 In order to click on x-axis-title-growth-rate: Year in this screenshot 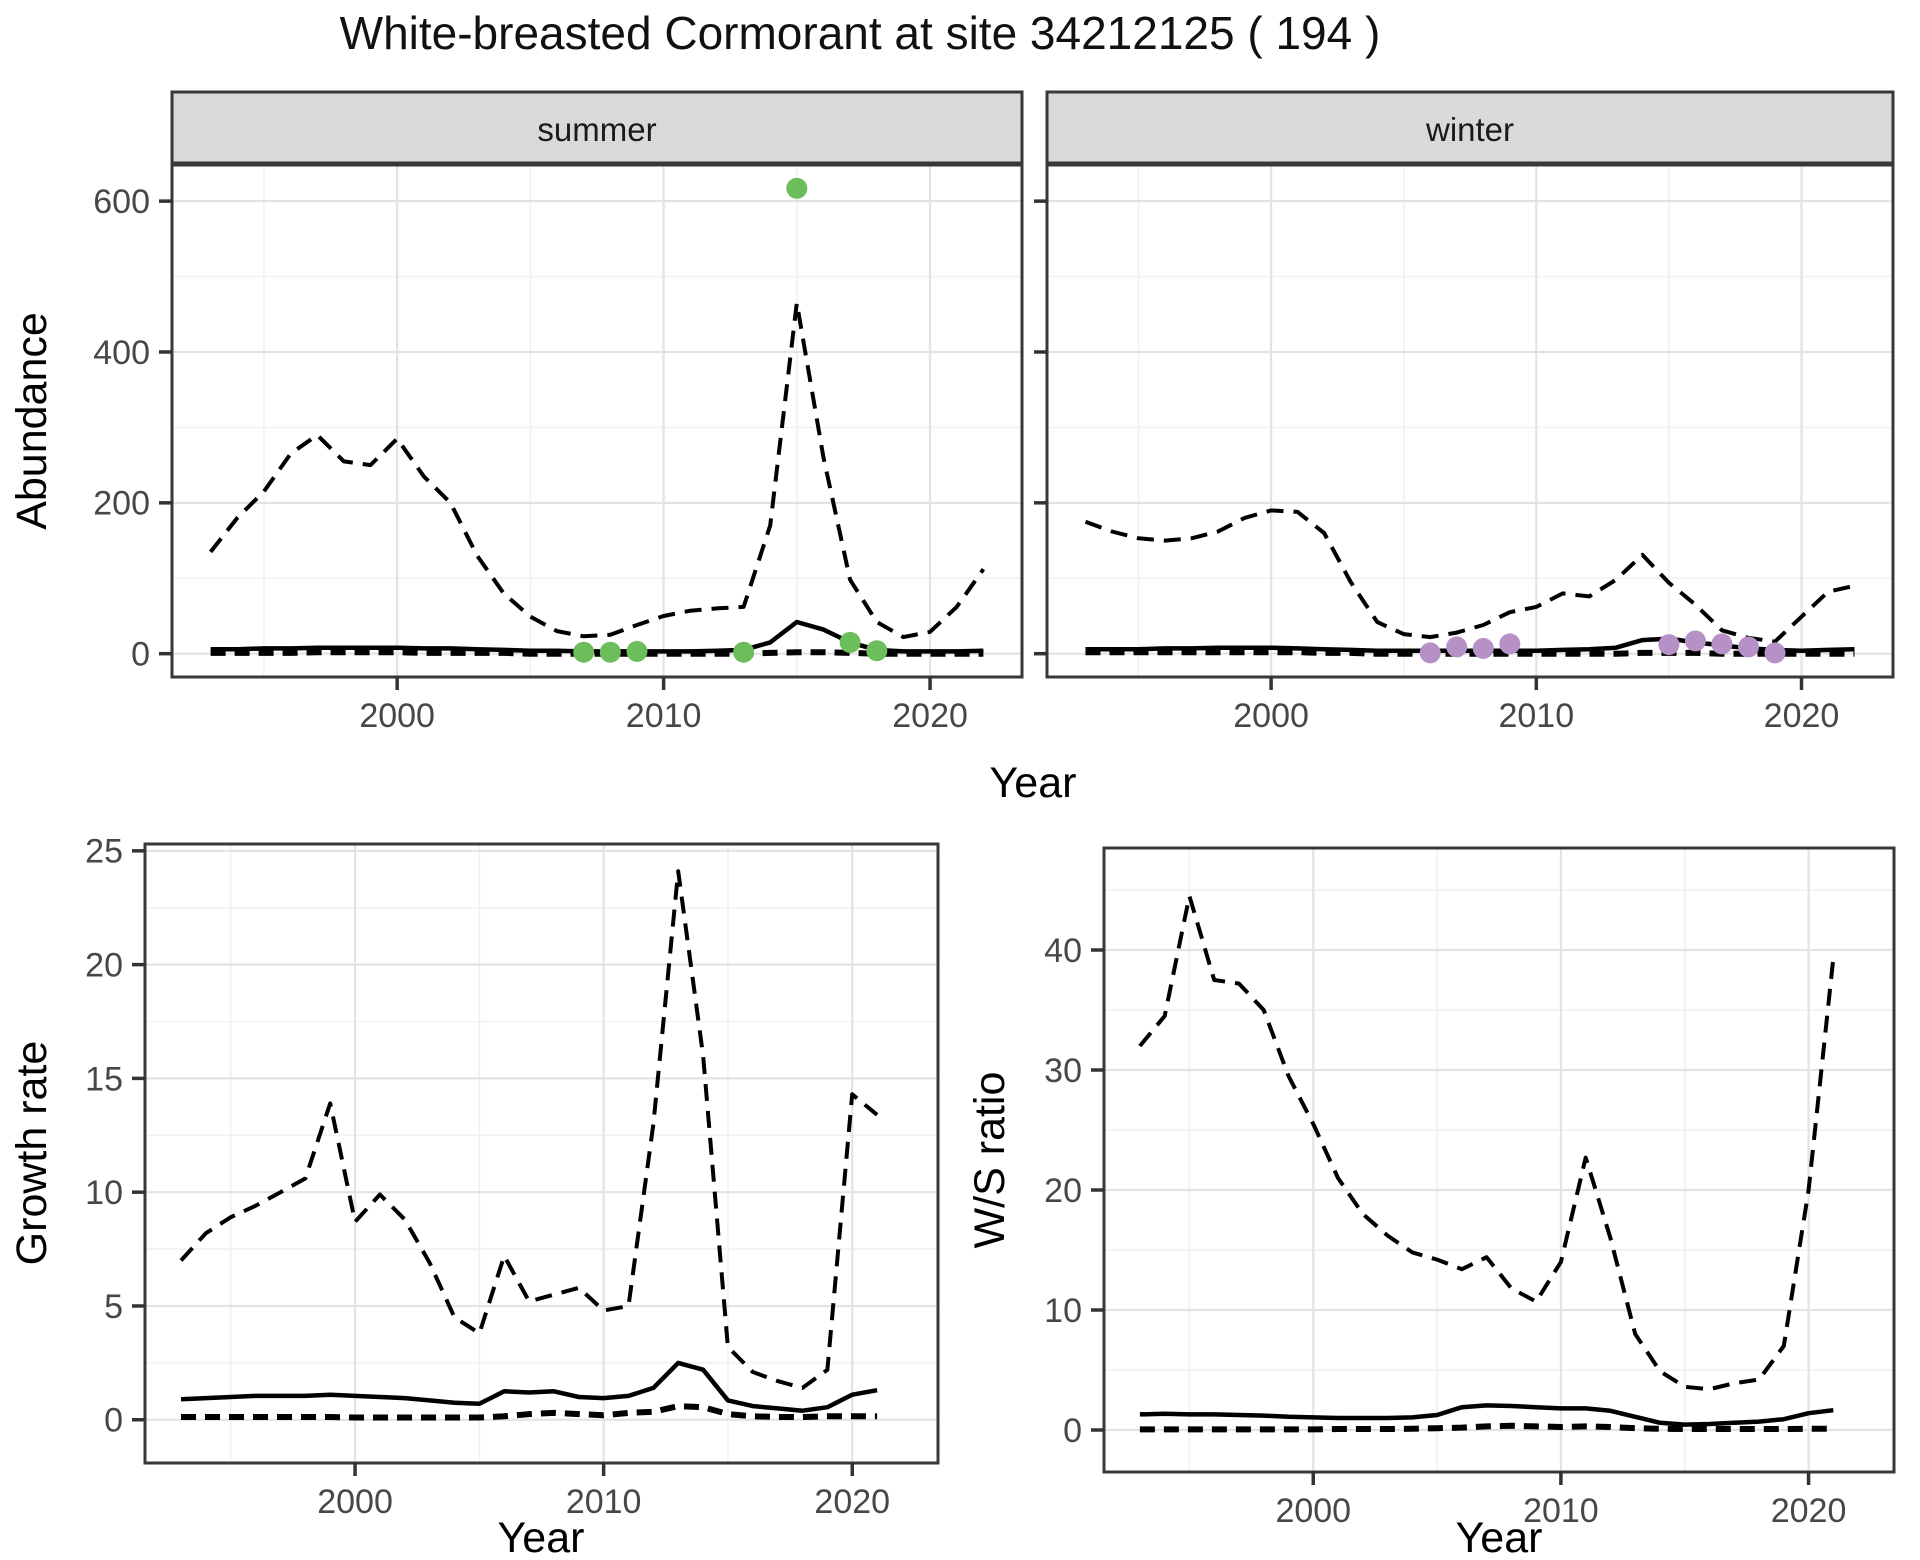, I will do `click(541, 1537)`.